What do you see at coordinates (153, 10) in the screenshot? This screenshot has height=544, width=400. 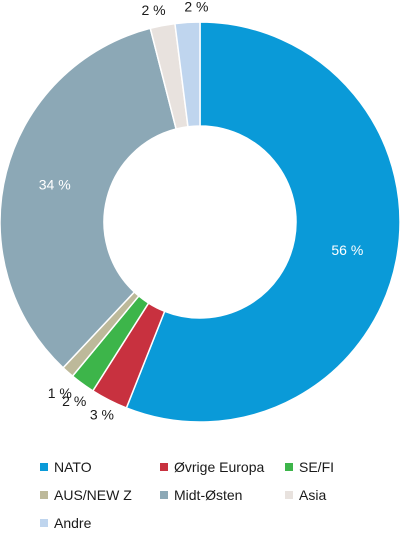 I see `slice-label-asia: 2 %` at bounding box center [153, 10].